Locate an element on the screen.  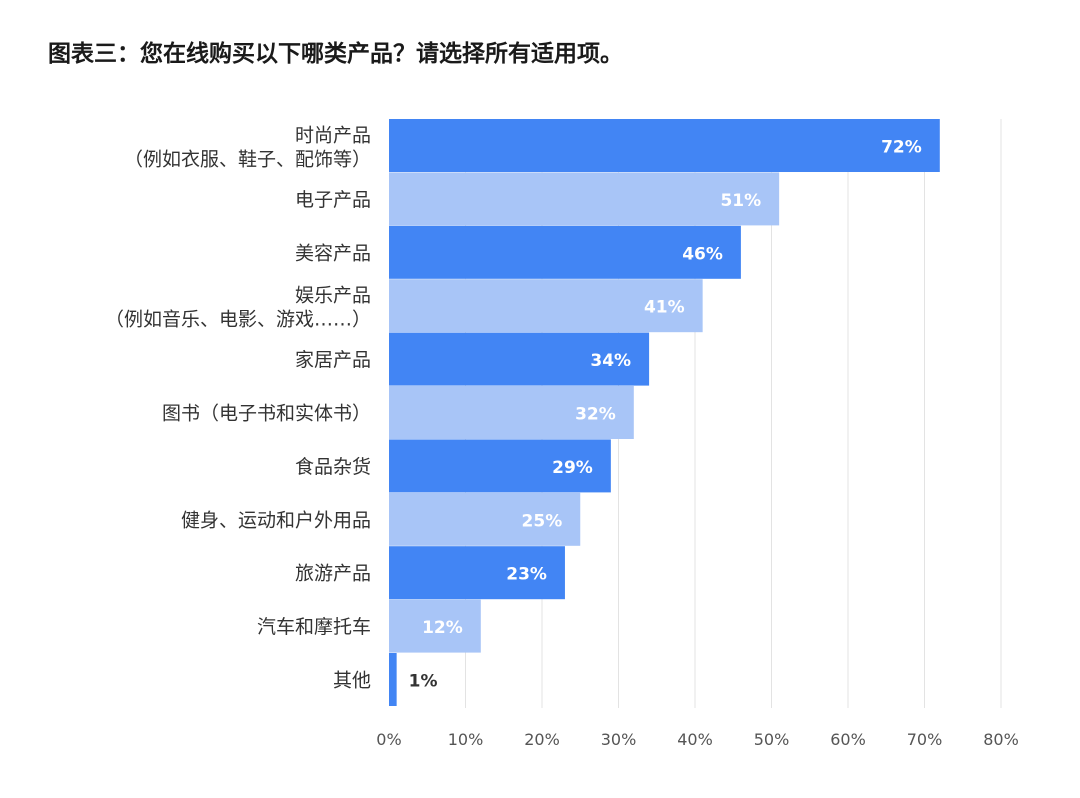
category-label: 时尚产品 is located at coordinates (333, 136).